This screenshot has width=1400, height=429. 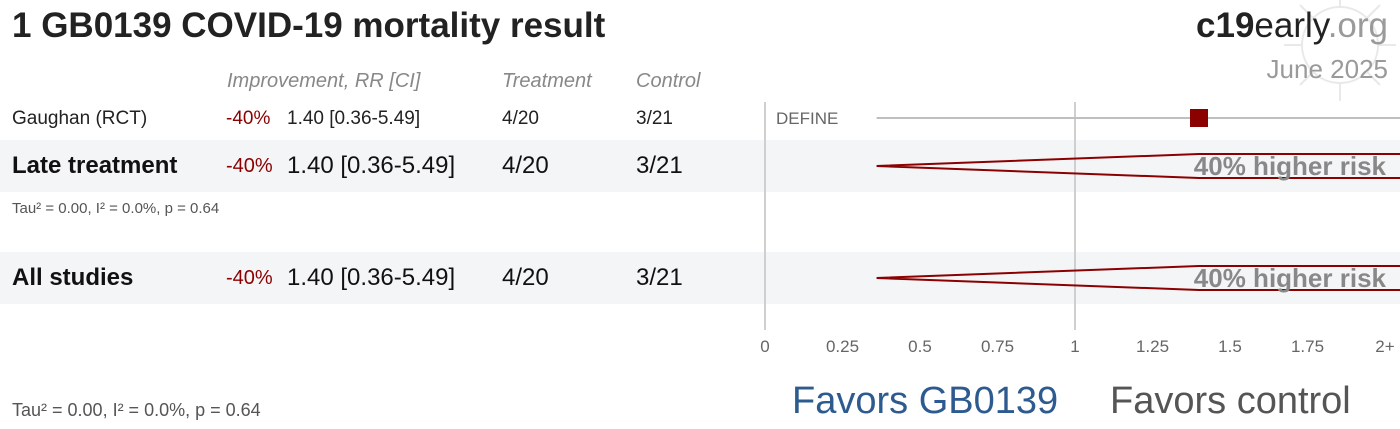 I want to click on x-tick-label: 0.25, so click(x=842, y=346).